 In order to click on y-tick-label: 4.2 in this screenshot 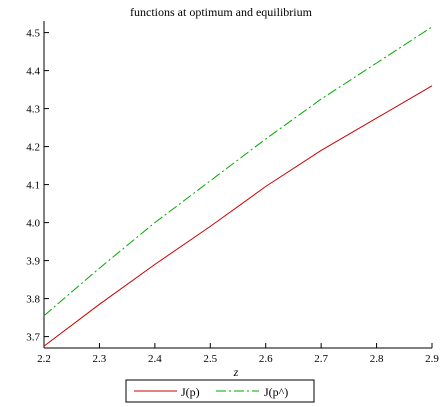, I will do `click(33, 148)`.